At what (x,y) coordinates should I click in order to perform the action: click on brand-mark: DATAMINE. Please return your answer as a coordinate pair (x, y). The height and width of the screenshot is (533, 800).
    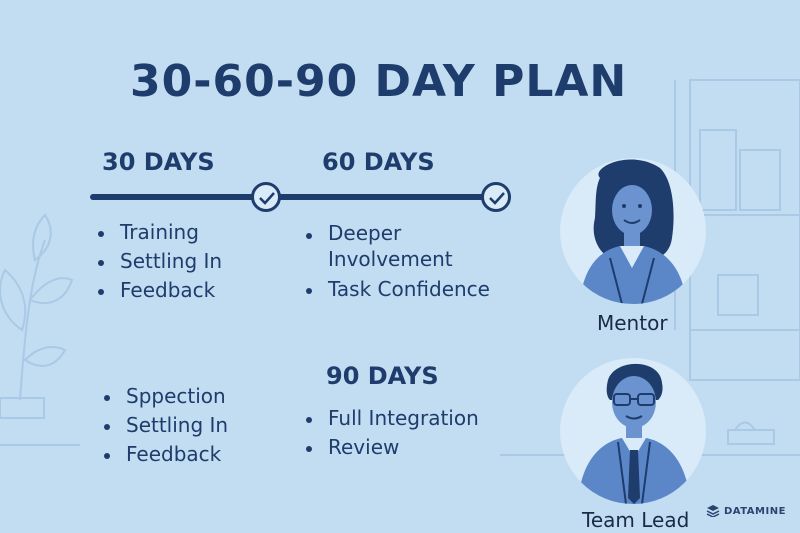
    Looking at the image, I should click on (746, 511).